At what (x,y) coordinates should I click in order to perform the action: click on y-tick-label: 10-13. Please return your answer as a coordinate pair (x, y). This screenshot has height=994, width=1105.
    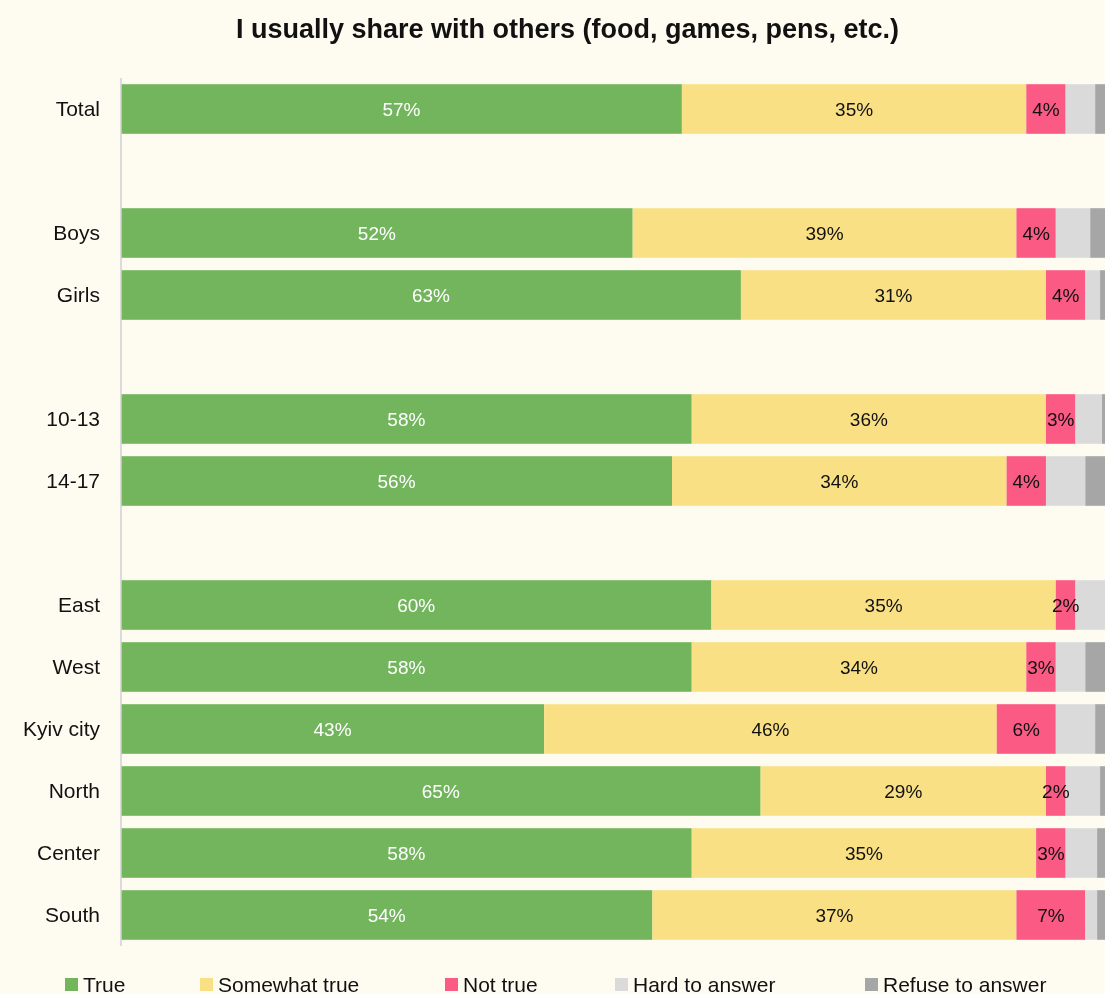
    Looking at the image, I should click on (73, 419).